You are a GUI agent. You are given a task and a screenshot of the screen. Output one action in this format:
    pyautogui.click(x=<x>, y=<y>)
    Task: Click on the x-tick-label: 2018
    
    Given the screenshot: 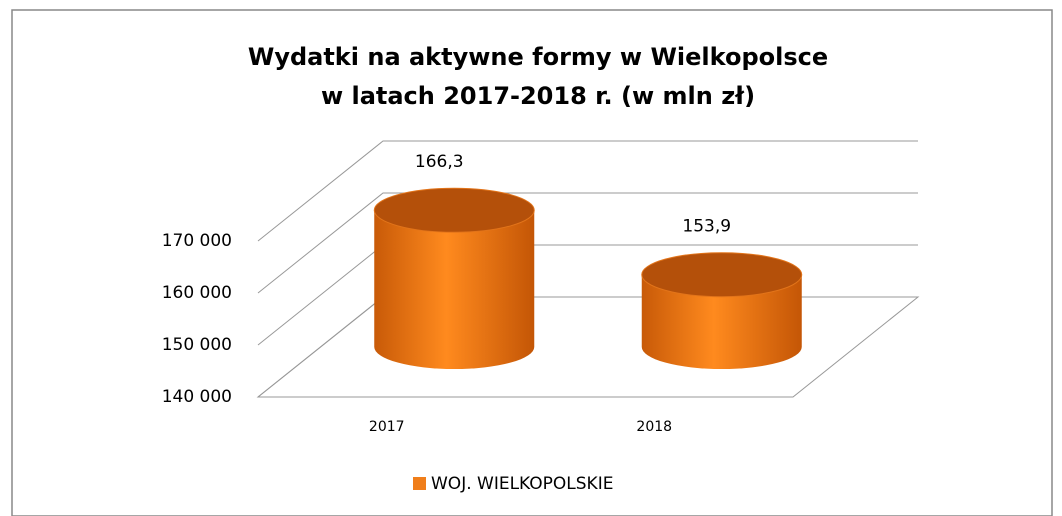 What is the action you would take?
    pyautogui.click(x=654, y=427)
    